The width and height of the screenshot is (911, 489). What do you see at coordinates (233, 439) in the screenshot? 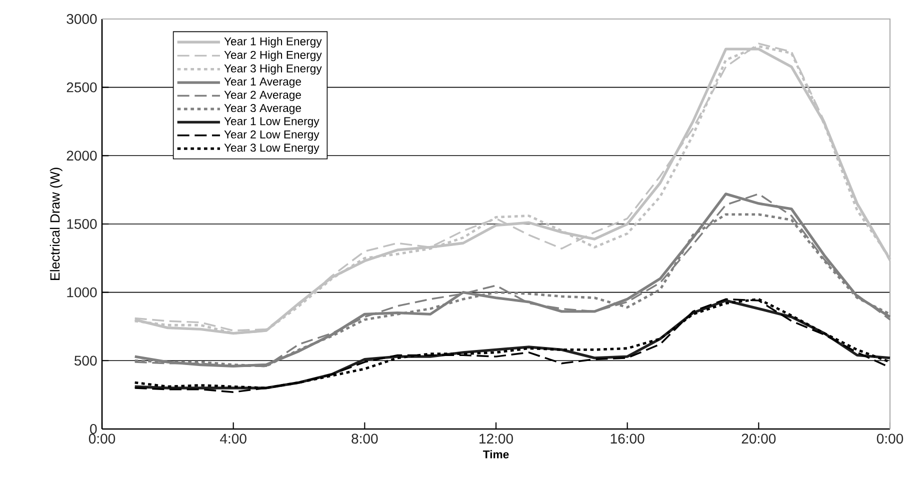
I see `x-tick-label: 4:00` at bounding box center [233, 439].